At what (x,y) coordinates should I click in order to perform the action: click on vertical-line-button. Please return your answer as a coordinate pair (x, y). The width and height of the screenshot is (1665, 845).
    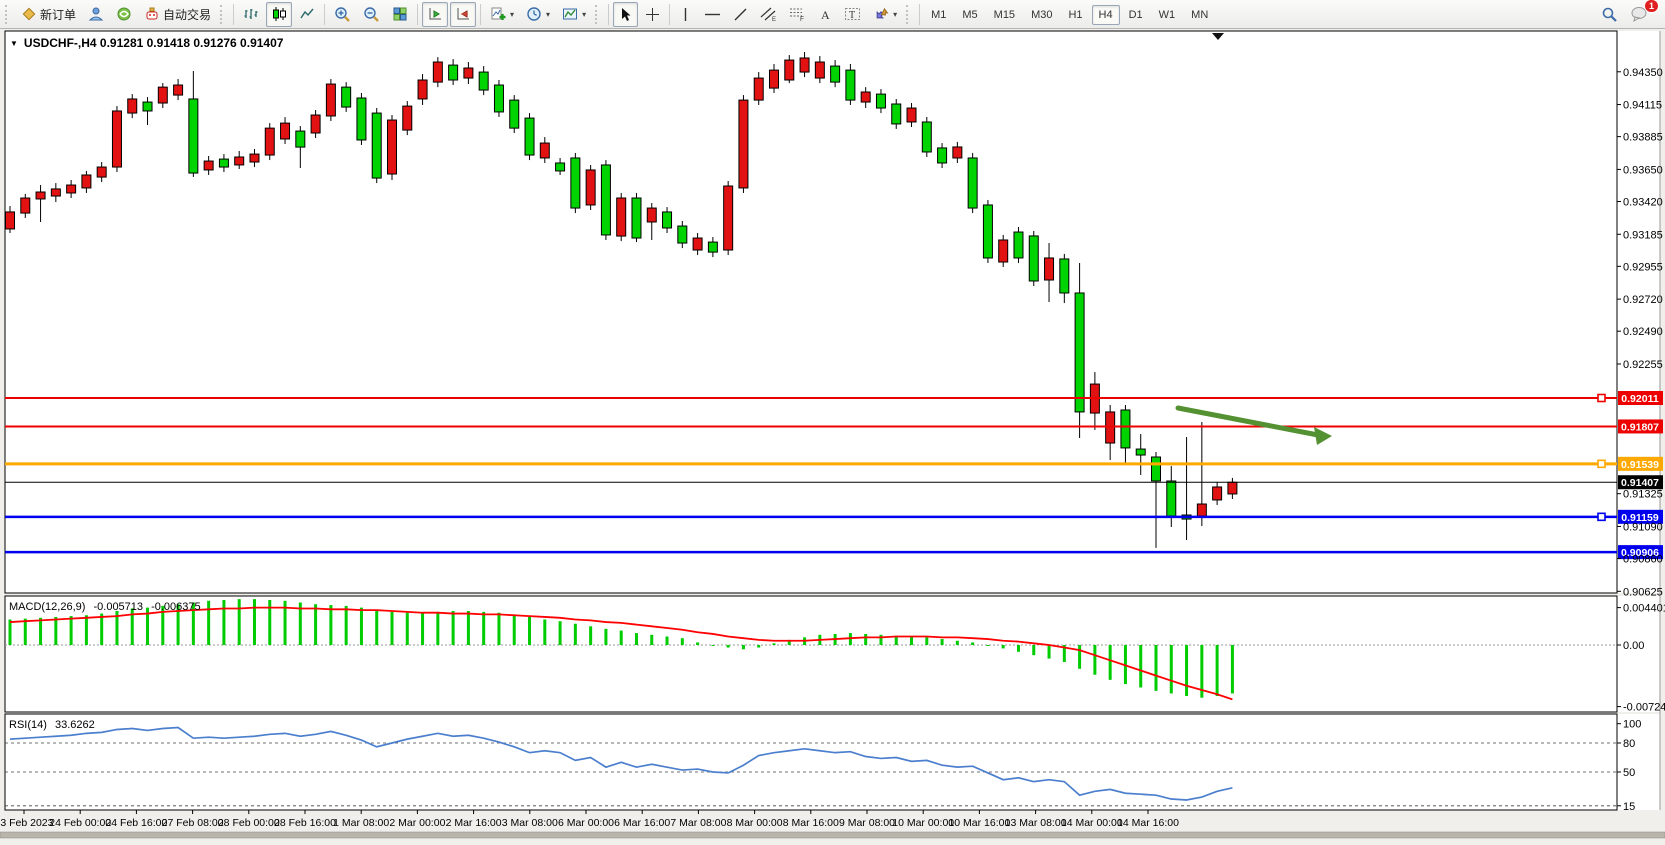
    Looking at the image, I should click on (685, 14).